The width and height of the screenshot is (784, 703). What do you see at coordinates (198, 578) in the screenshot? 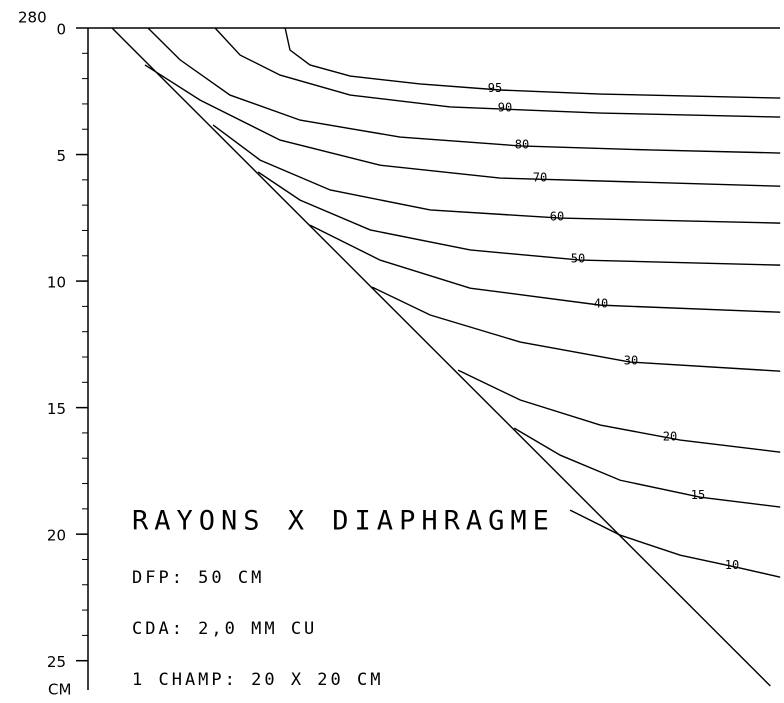
I see `annotation: DFP: 50 CM` at bounding box center [198, 578].